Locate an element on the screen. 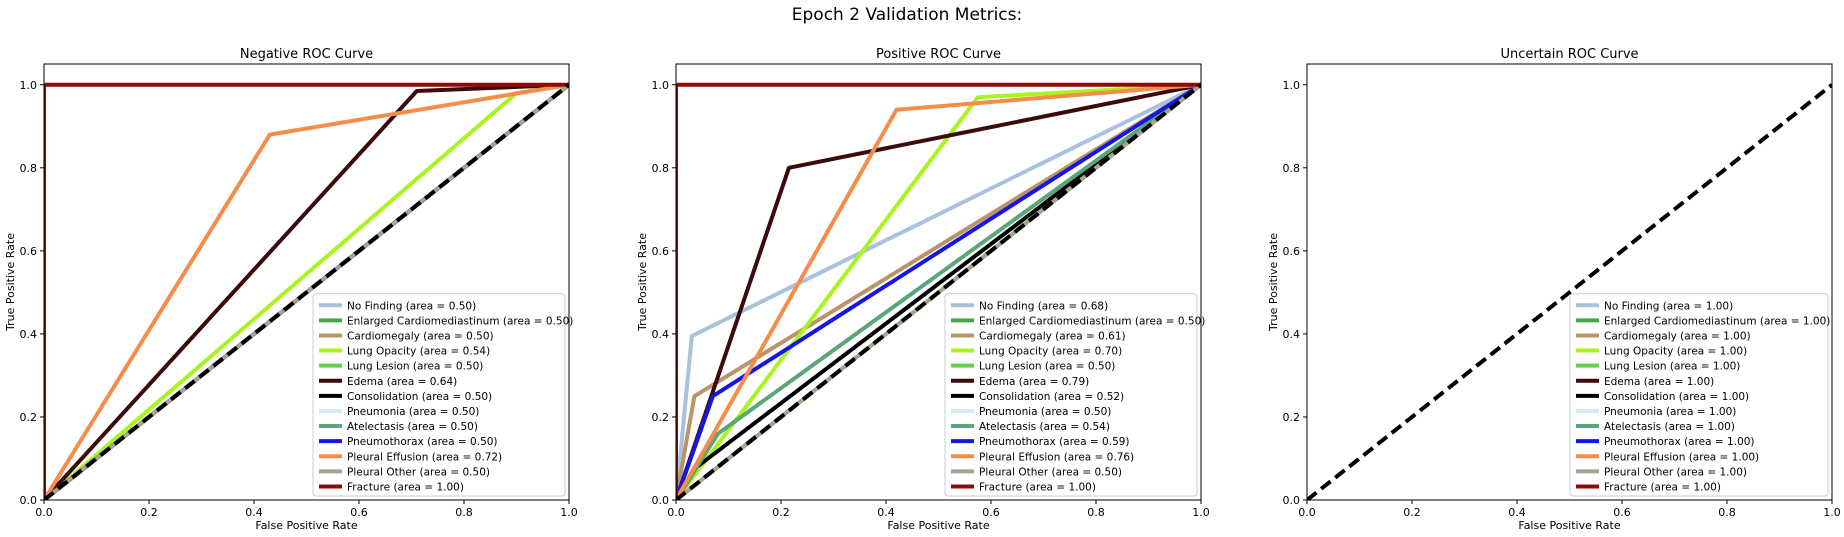 This screenshot has height=537, width=1844. legend-entry: Cardiomegaly (area = 1.00) is located at coordinates (1677, 336).